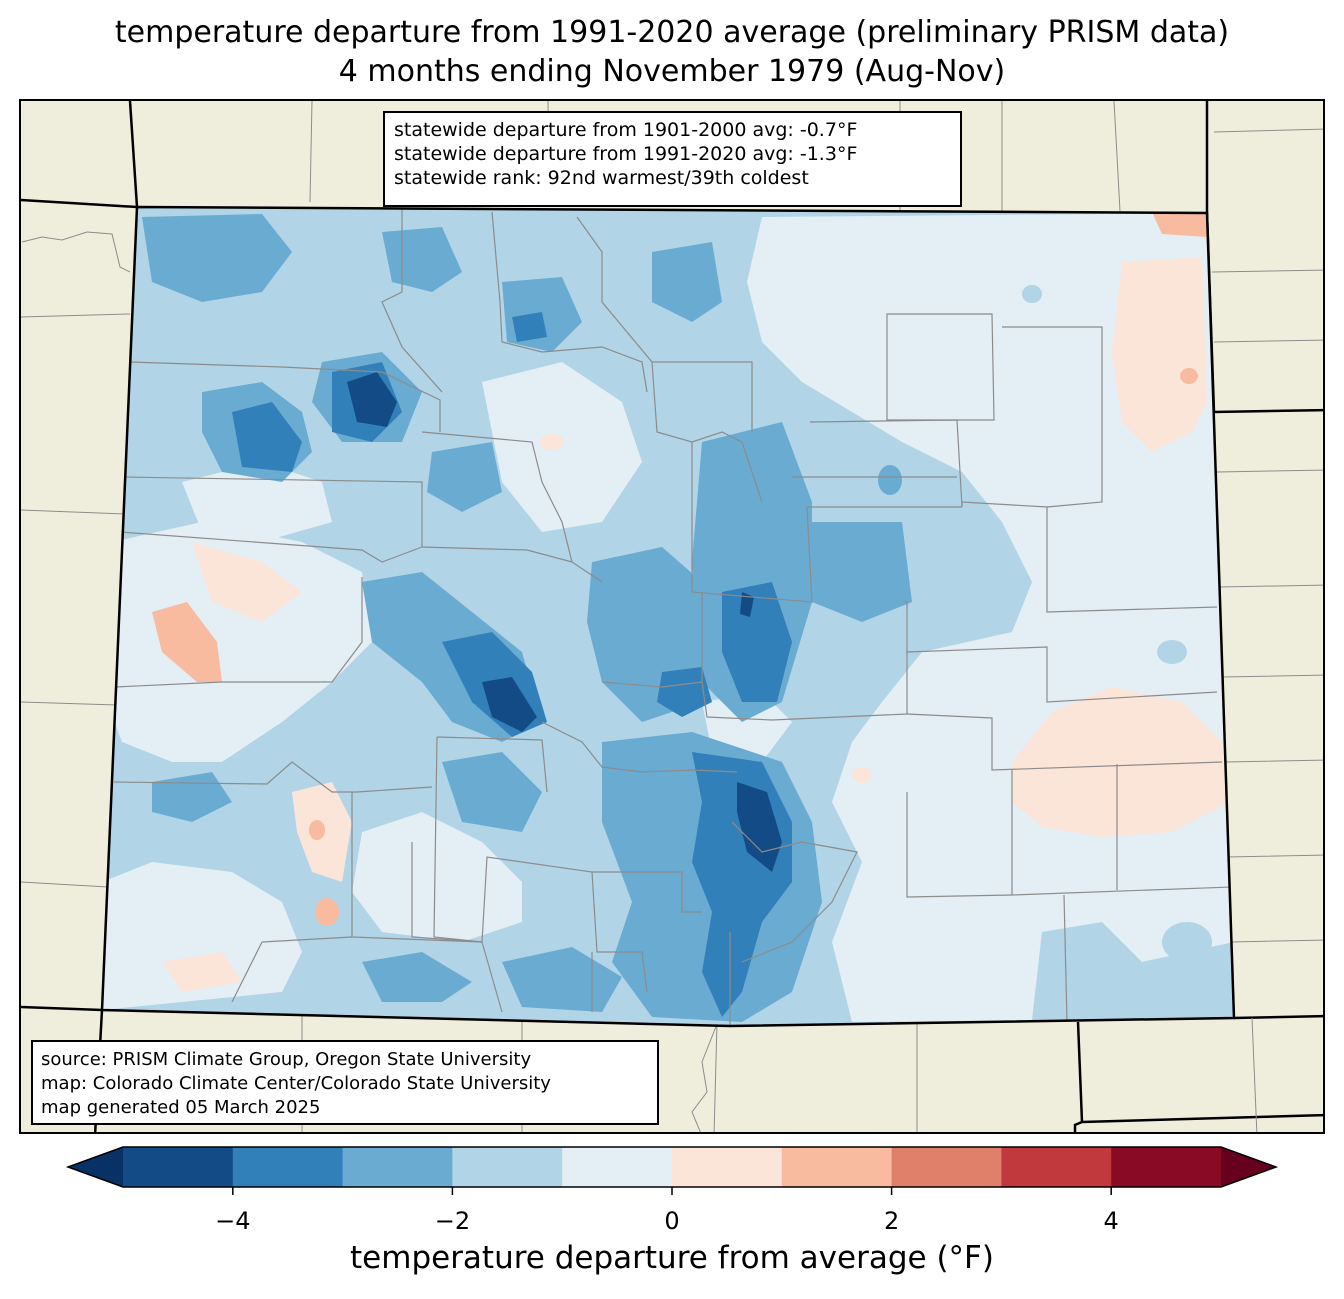 The width and height of the screenshot is (1344, 1299). I want to click on colorbar-over-arrow, so click(1248, 1167).